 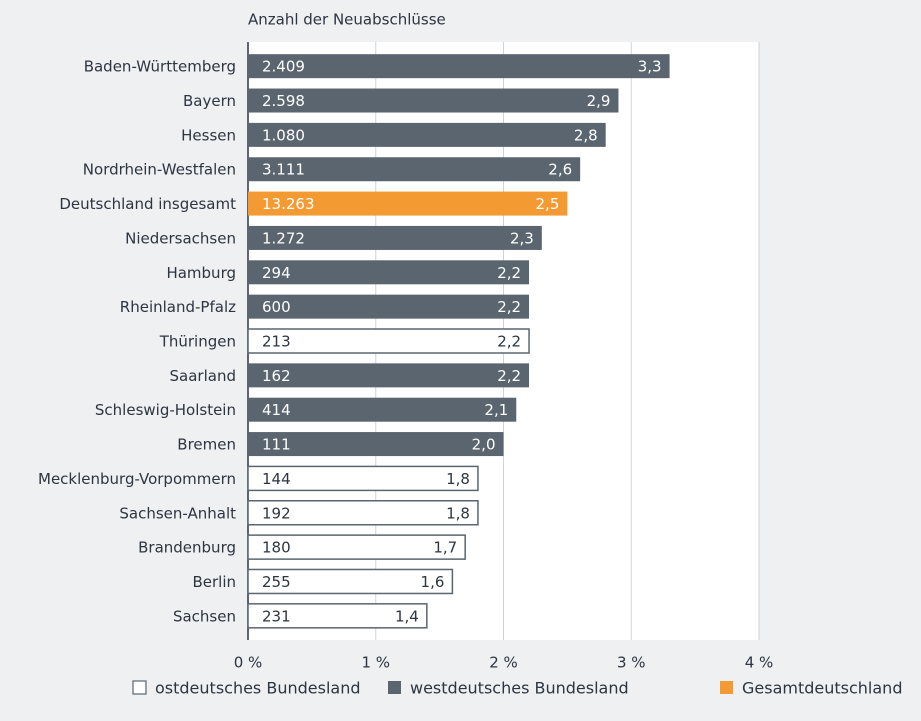 What do you see at coordinates (375, 663) in the screenshot?
I see `x-tick-label: 1 %` at bounding box center [375, 663].